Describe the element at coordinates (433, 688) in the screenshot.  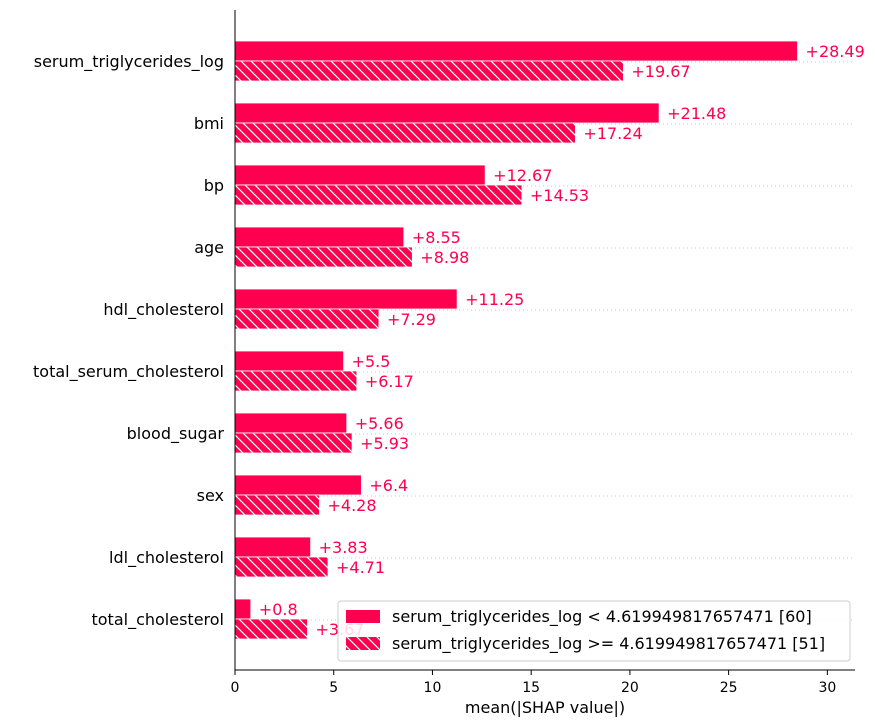
I see `x-tick-label: 10` at that location.